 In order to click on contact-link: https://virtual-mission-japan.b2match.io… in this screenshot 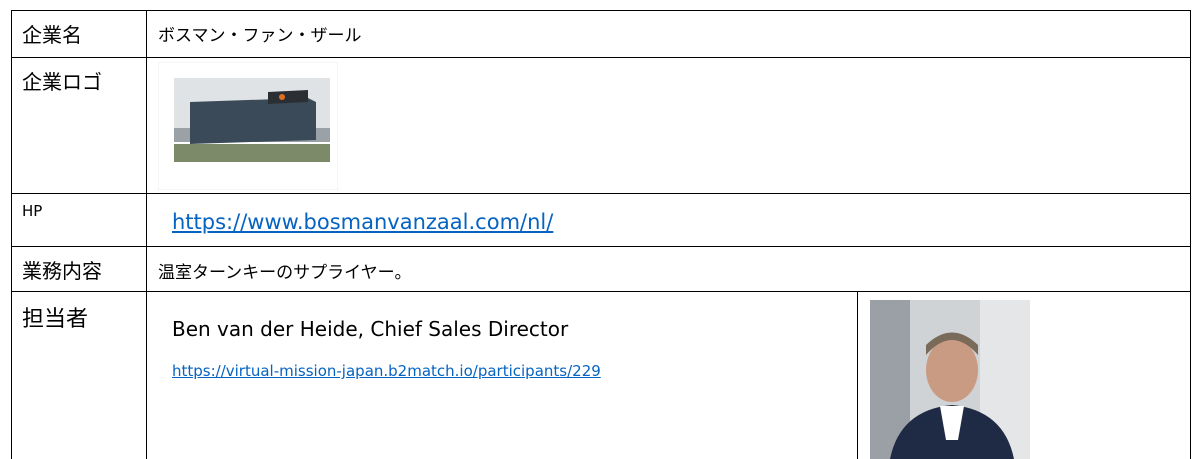, I will do `click(386, 371)`.